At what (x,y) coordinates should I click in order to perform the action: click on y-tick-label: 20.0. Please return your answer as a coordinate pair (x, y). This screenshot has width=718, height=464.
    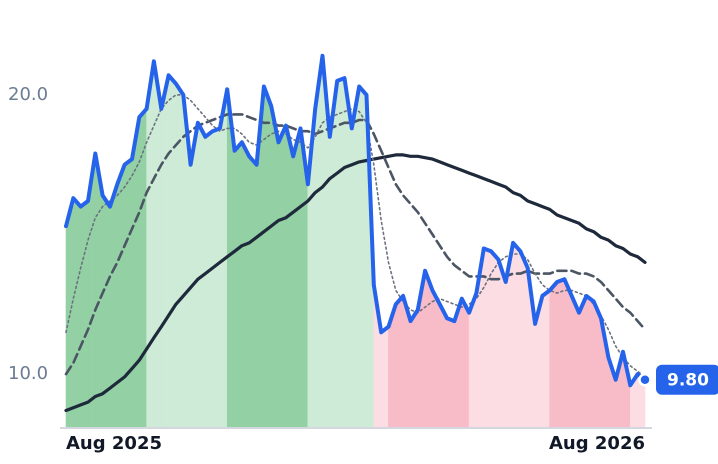
    Looking at the image, I should click on (28, 94).